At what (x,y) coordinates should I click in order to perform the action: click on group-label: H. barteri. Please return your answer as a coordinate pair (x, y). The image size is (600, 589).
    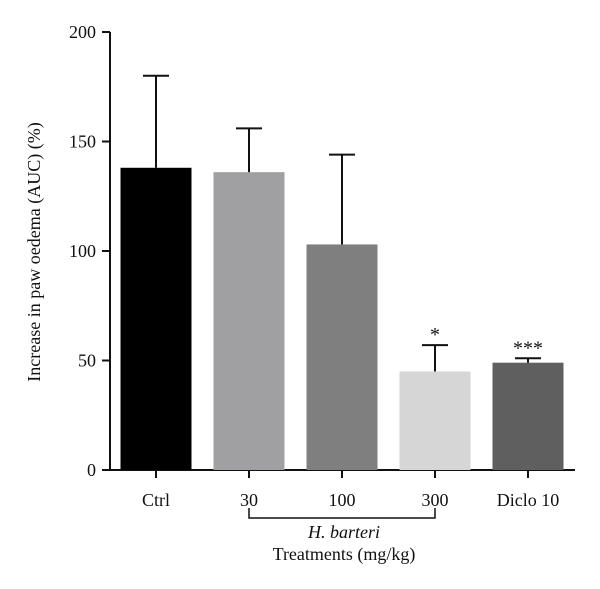
    Looking at the image, I should click on (343, 532).